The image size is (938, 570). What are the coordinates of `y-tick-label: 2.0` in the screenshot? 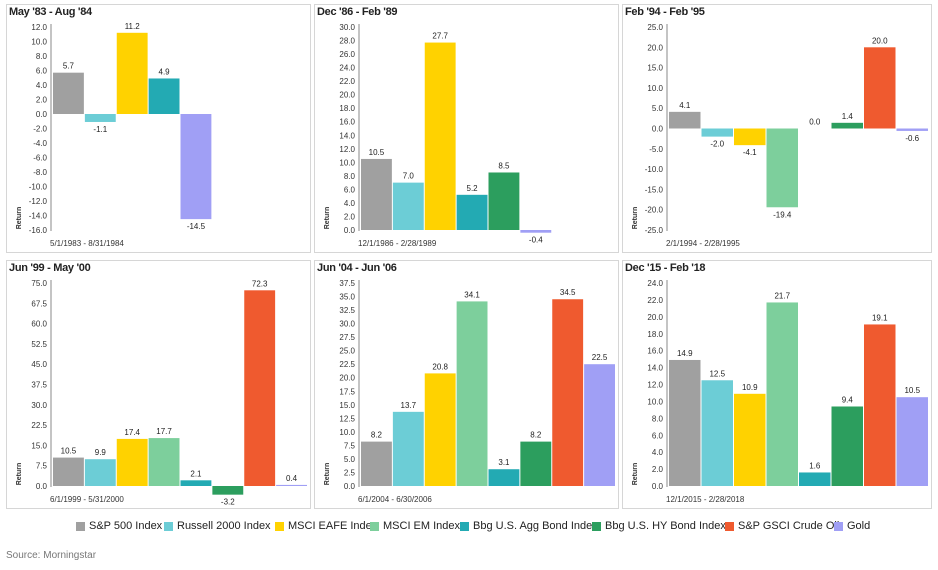 It's located at (350, 216).